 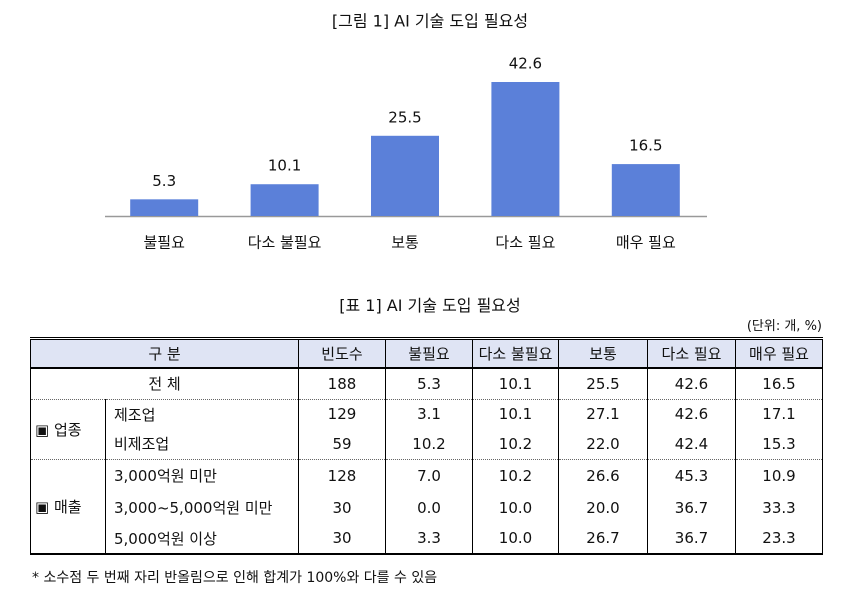 I want to click on header-cell: 빈도수, so click(x=342, y=353).